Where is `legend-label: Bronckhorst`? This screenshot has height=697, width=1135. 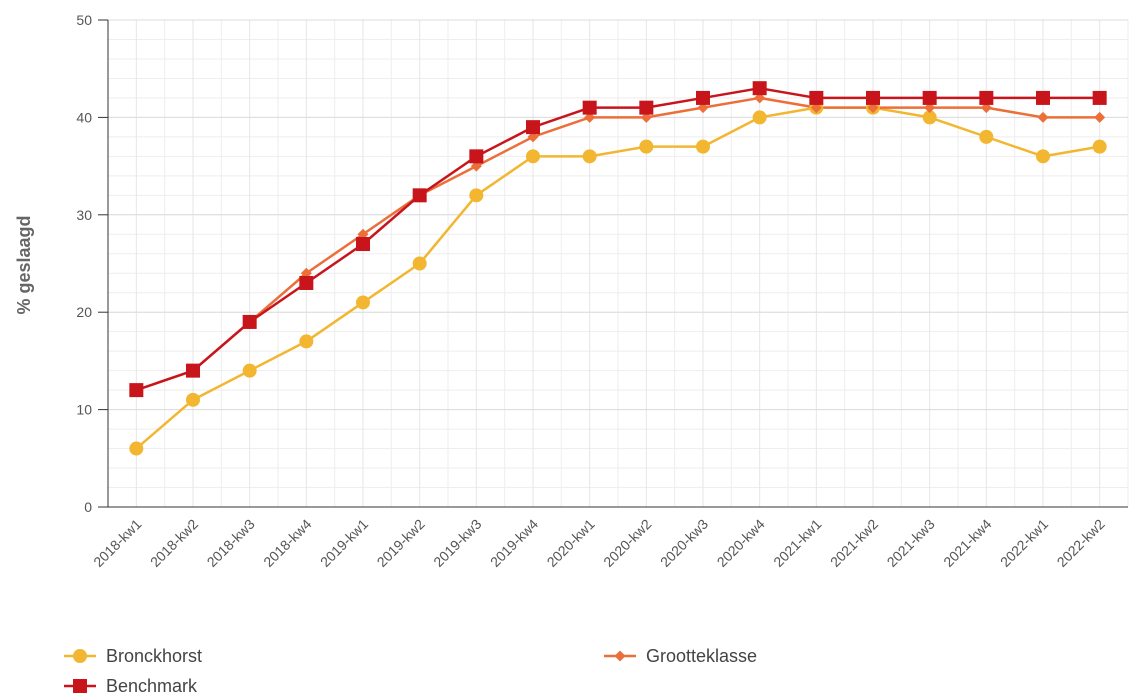
legend-label: Bronckhorst is located at coordinates (154, 656).